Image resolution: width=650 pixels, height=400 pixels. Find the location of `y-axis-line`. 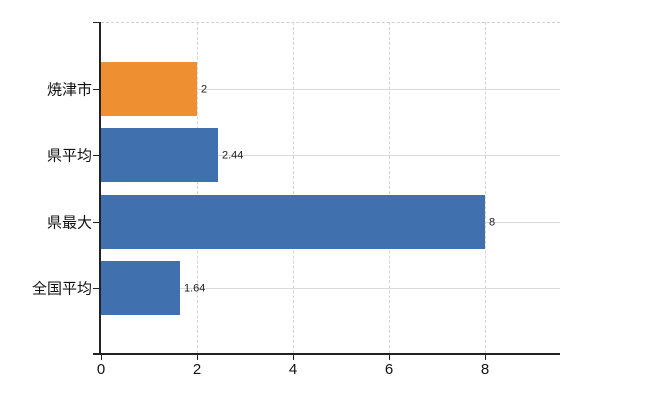

y-axis-line is located at coordinates (100, 188).